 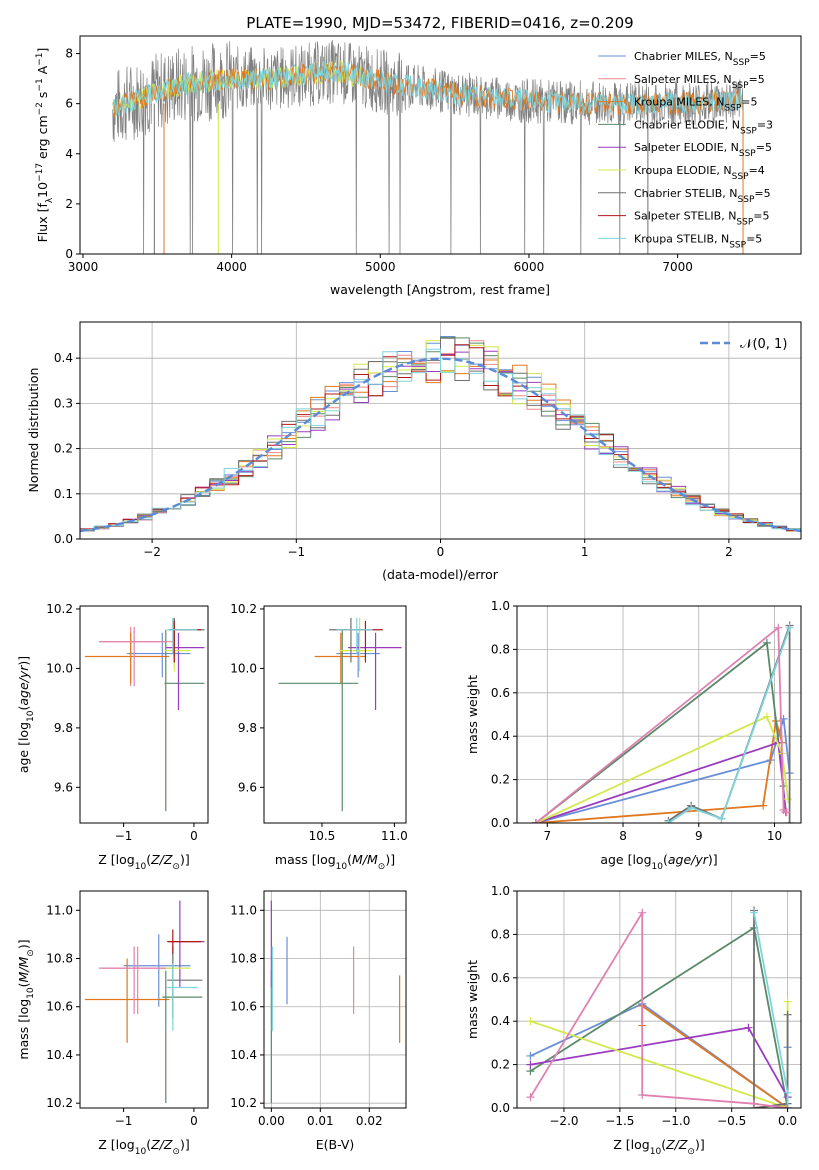 I want to click on mass-vs-ebv-axes: 0.00 0.01 0.02 10.2 10.4 10.6 10.8 11.0 E(B-V), so click(x=318, y=1021).